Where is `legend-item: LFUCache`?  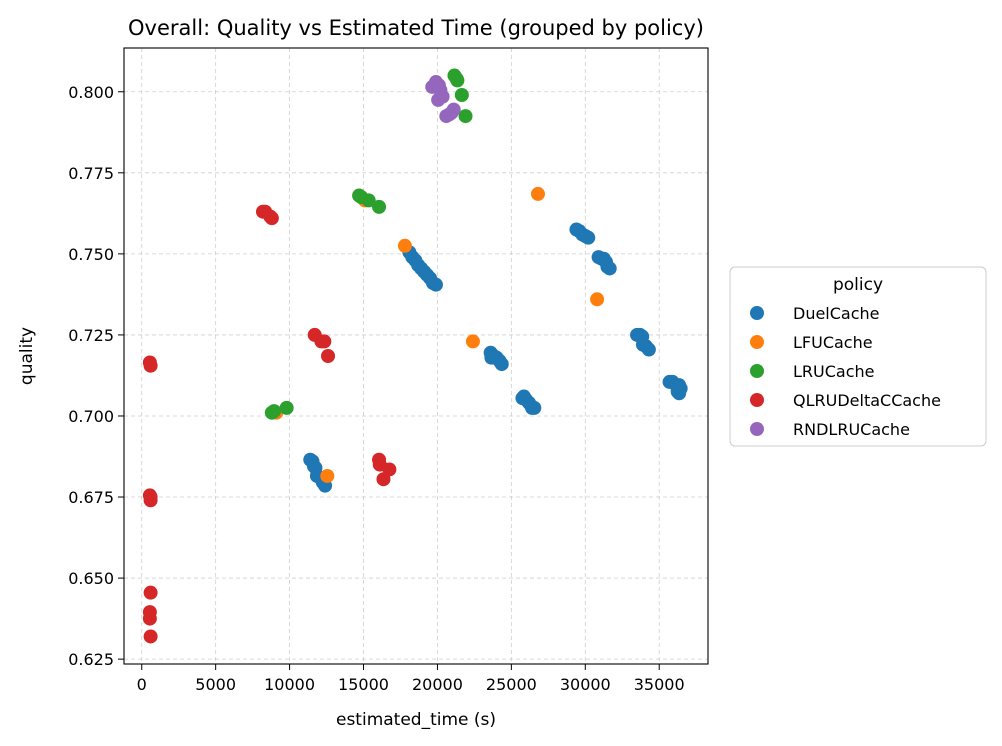
legend-item: LFUCache is located at coordinates (811, 342).